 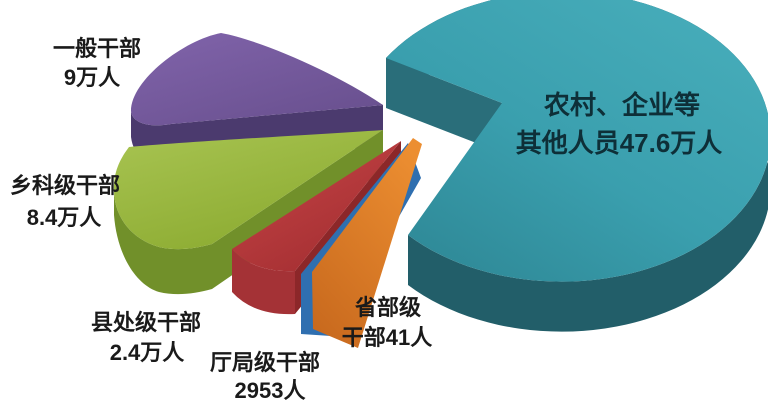 What do you see at coordinates (257, 79) in the screenshot?
I see `slice-general-cadre-top` at bounding box center [257, 79].